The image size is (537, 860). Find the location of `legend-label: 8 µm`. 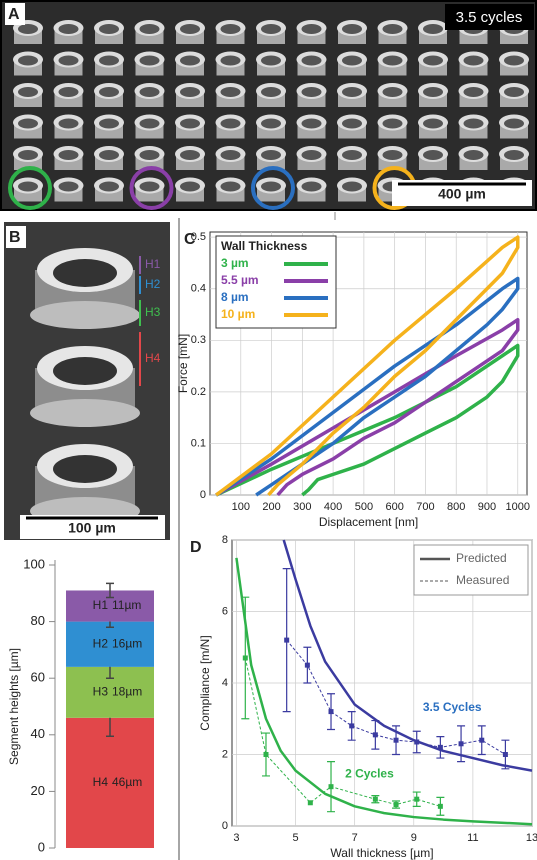

legend-label: 8 µm is located at coordinates (235, 297).